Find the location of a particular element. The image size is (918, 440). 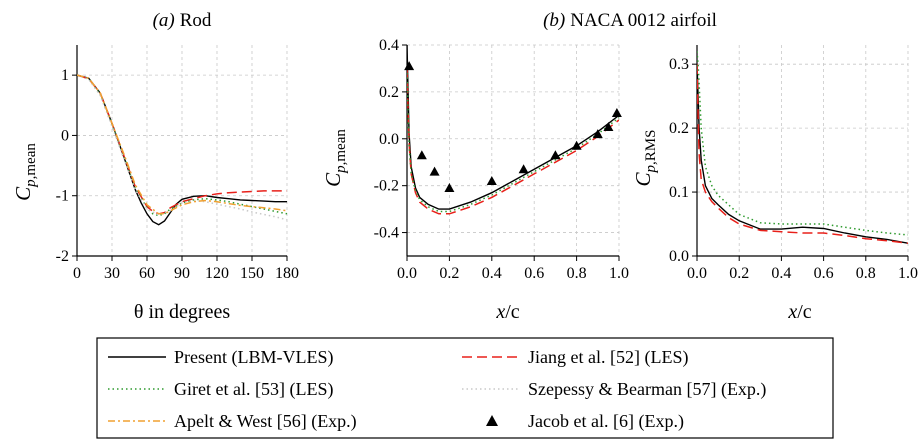

x-tick-label: 90 is located at coordinates (182, 273).